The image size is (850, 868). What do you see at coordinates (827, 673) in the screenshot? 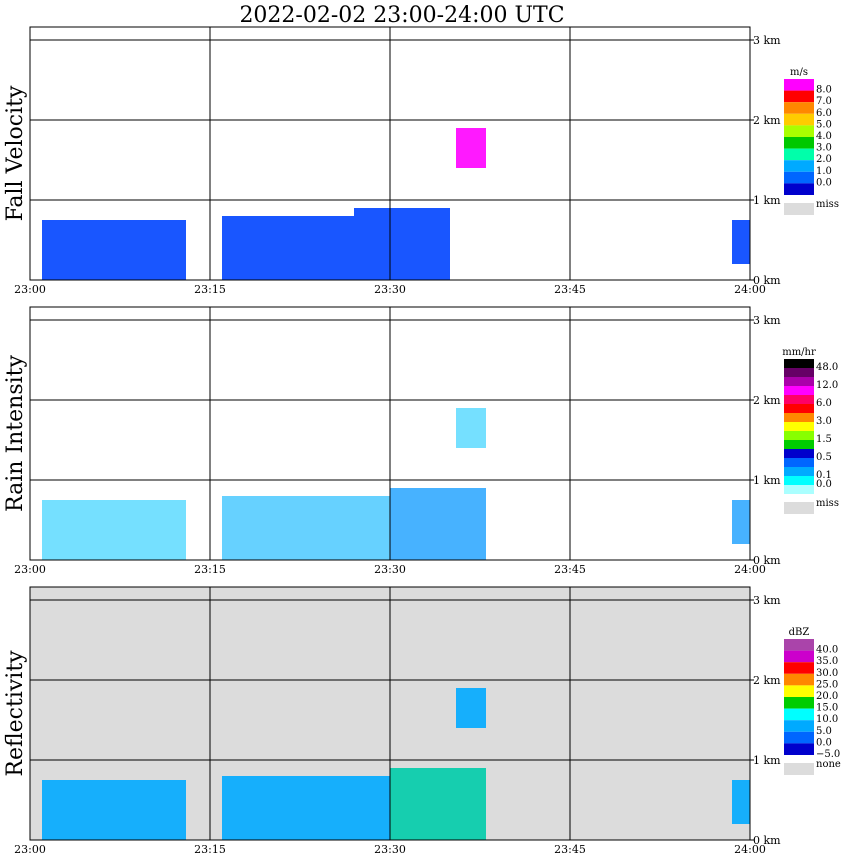
I see `legend-label: 30.0` at bounding box center [827, 673].